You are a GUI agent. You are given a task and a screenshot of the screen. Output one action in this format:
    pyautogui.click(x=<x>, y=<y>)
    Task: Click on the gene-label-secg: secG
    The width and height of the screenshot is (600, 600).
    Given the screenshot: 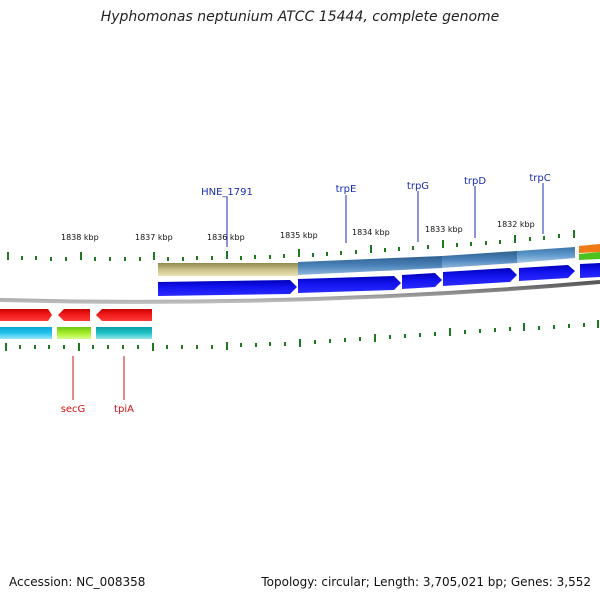 What is the action you would take?
    pyautogui.click(x=73, y=409)
    